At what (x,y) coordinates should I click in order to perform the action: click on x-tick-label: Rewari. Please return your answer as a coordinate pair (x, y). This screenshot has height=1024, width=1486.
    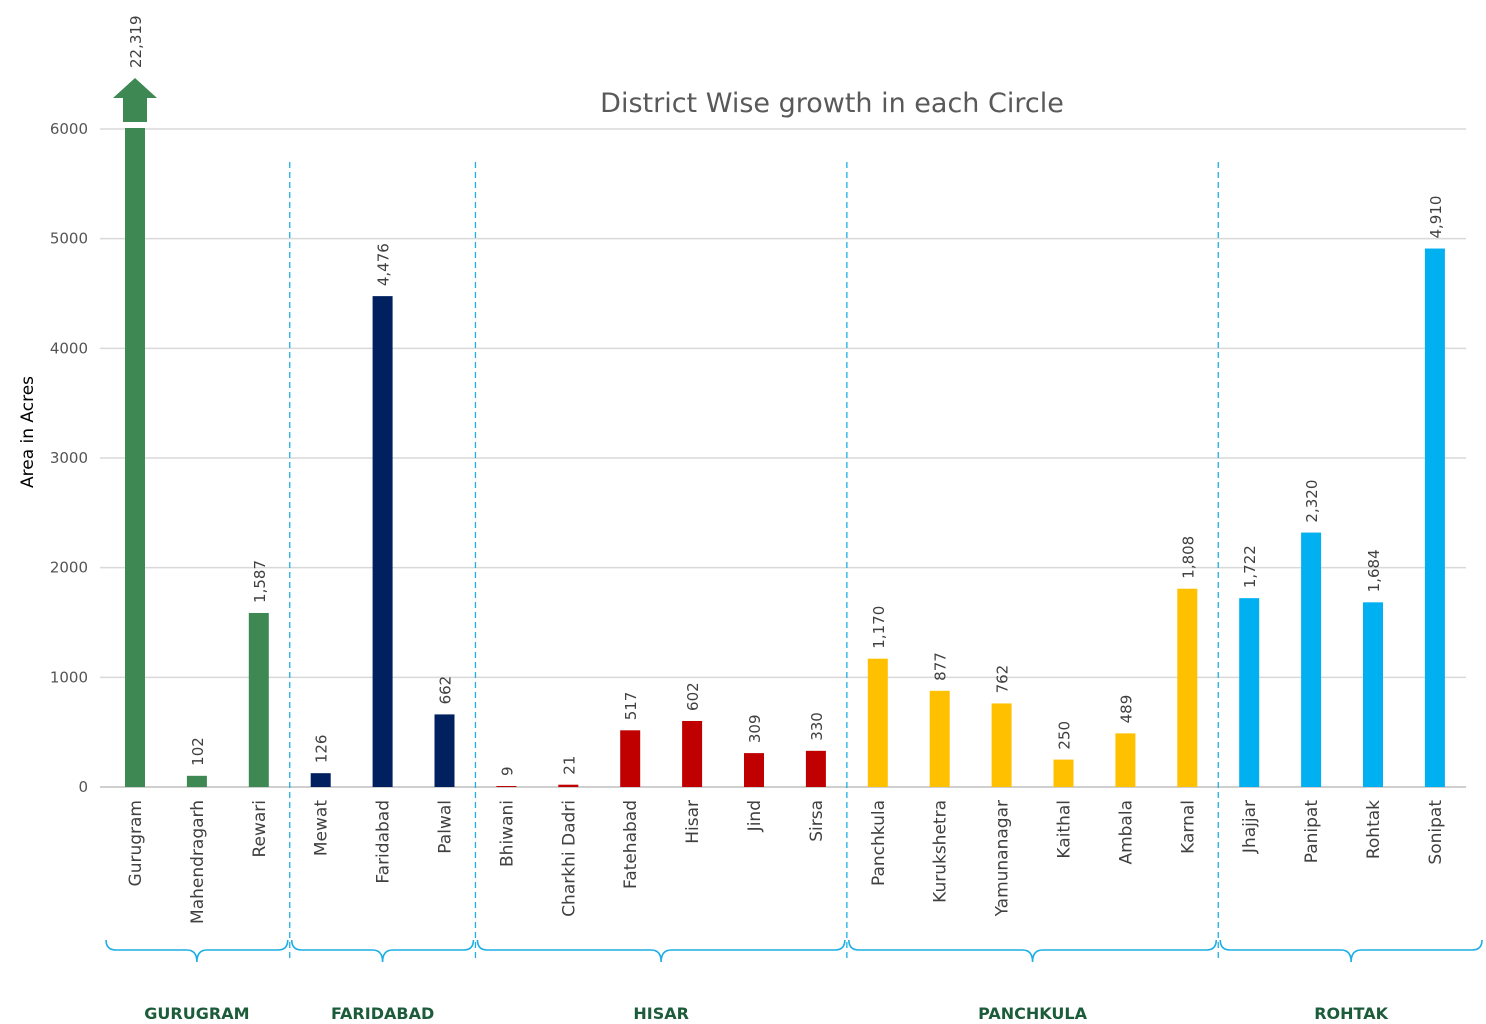
    Looking at the image, I should click on (260, 829).